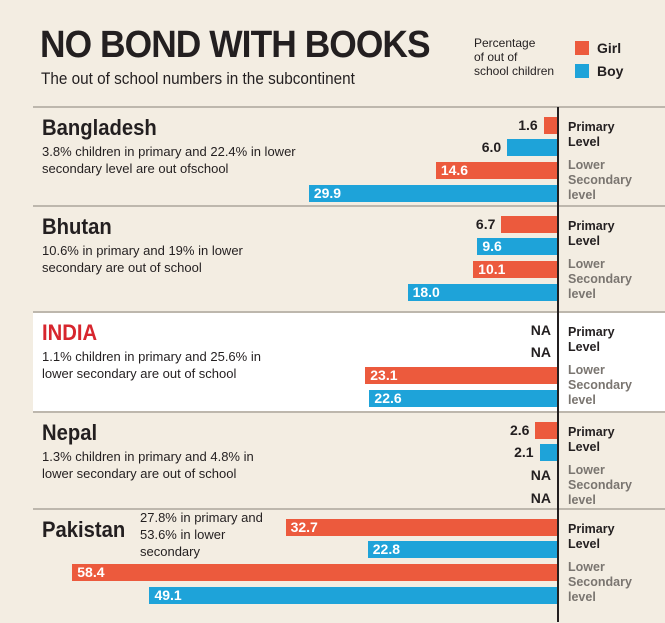 Image resolution: width=665 pixels, height=623 pixels. What do you see at coordinates (514, 71) in the screenshot?
I see `legend-note-line: school children` at bounding box center [514, 71].